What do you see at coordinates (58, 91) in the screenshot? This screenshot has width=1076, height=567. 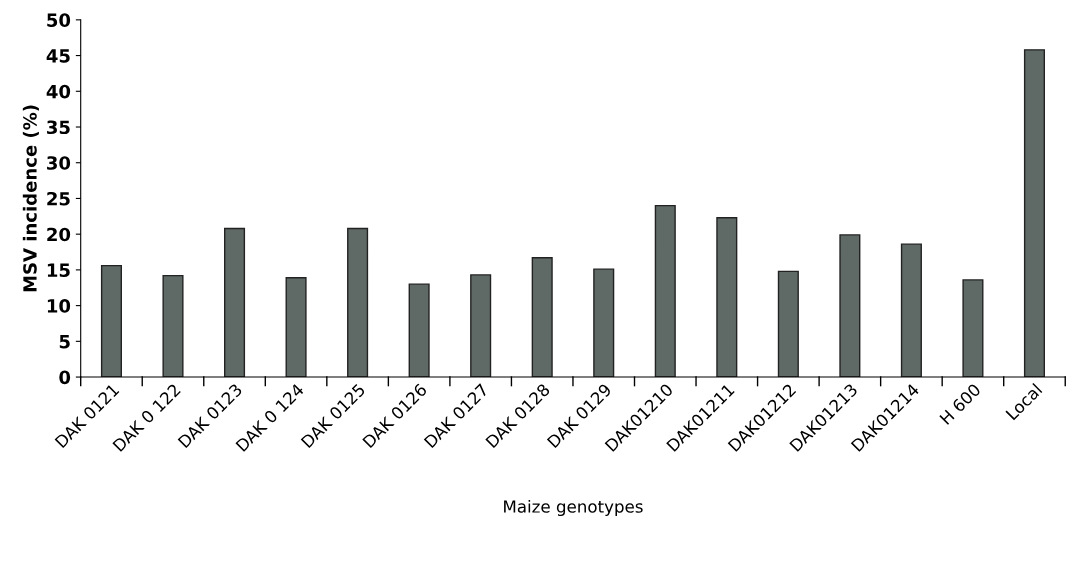 I see `y-tick-label: 40` at bounding box center [58, 91].